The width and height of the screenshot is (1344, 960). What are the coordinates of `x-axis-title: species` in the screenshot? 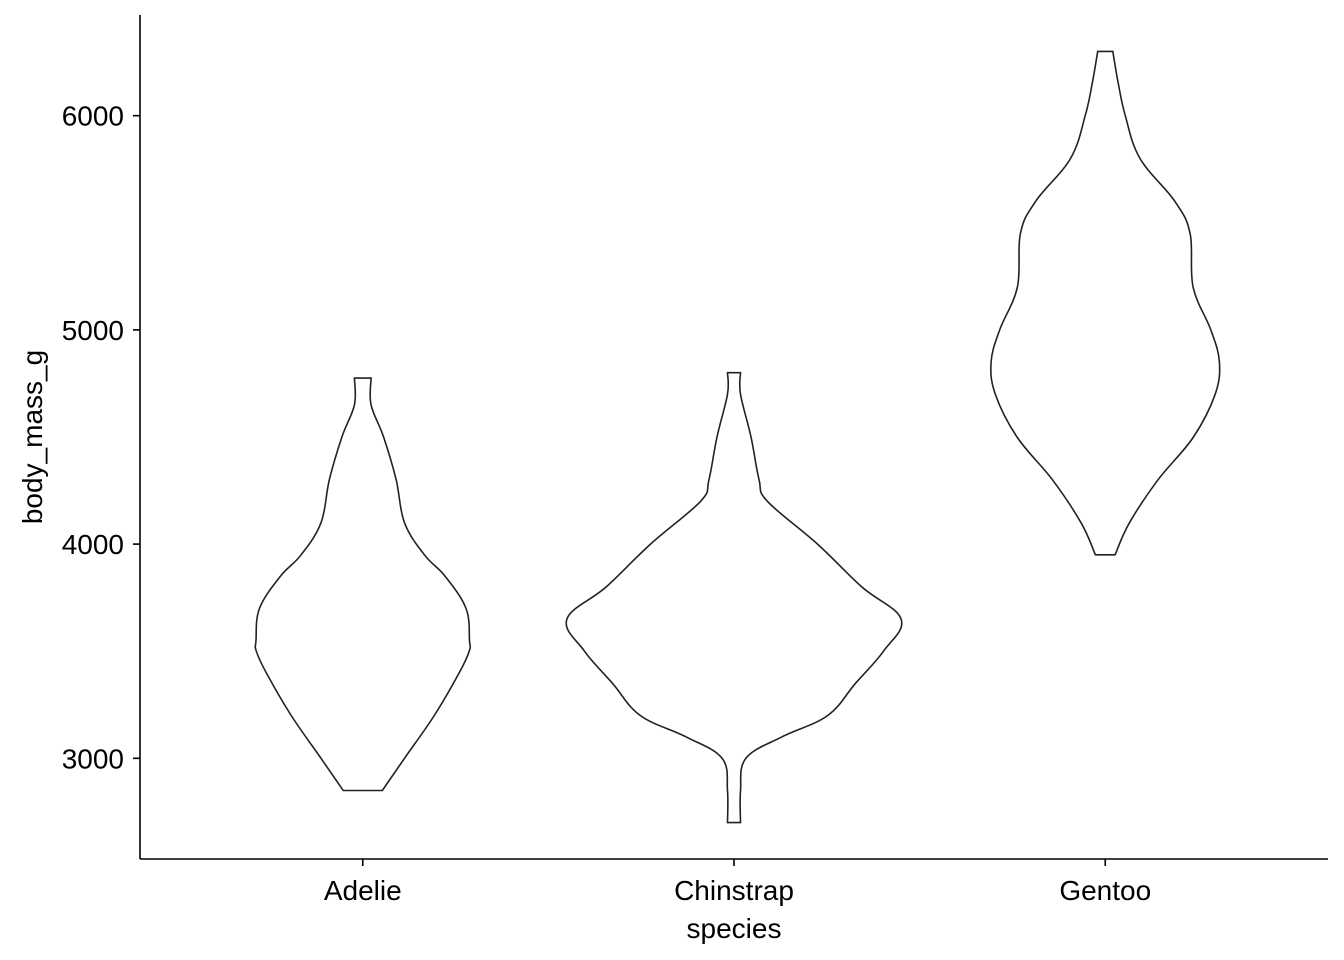 It's located at (734, 928).